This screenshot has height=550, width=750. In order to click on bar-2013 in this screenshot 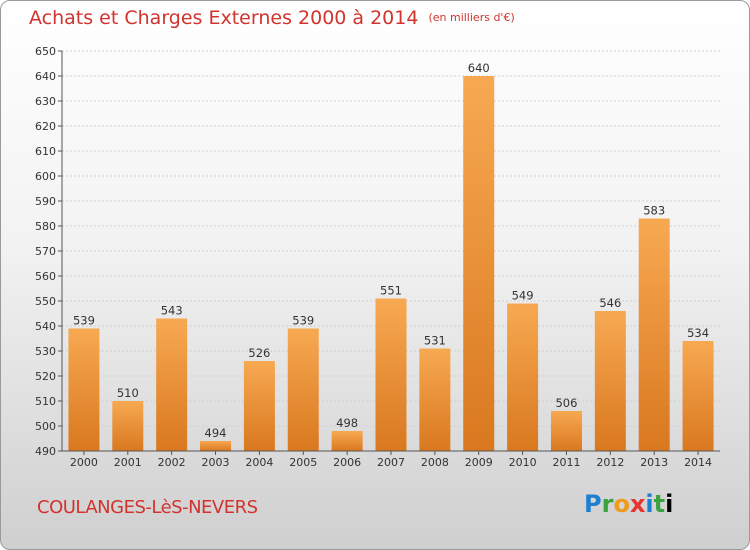, I will do `click(654, 334)`.